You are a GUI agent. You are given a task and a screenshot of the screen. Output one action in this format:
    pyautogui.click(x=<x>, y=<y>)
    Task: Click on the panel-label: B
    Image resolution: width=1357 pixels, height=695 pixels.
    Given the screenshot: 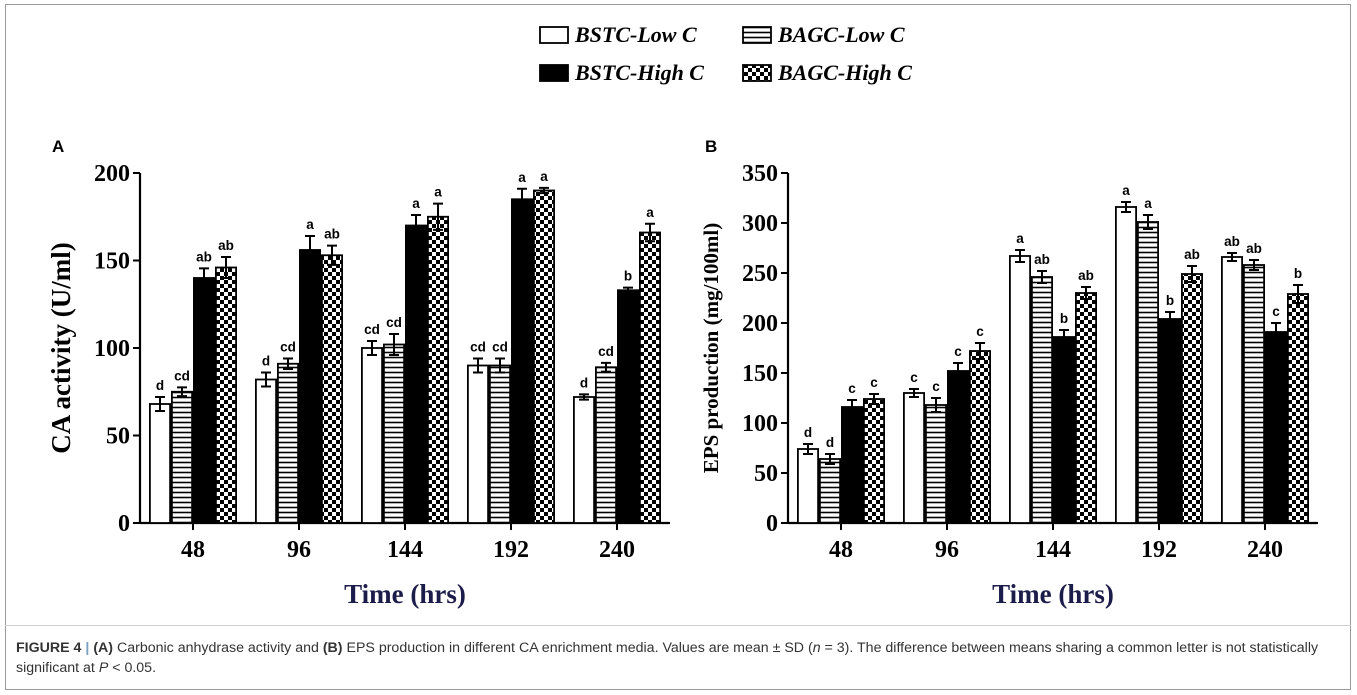 What is the action you would take?
    pyautogui.click(x=711, y=146)
    